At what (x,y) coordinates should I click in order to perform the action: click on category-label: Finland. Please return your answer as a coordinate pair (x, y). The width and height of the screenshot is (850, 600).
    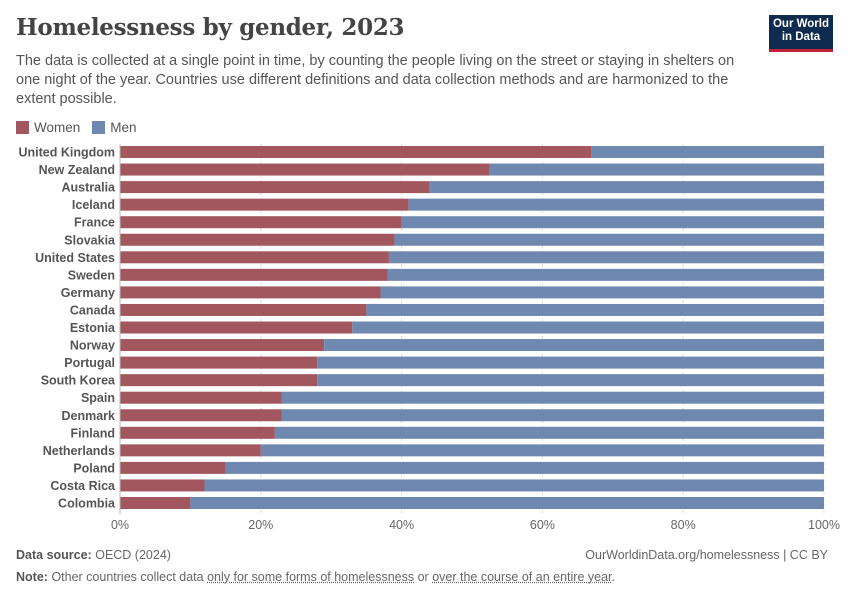
    Looking at the image, I should click on (93, 433).